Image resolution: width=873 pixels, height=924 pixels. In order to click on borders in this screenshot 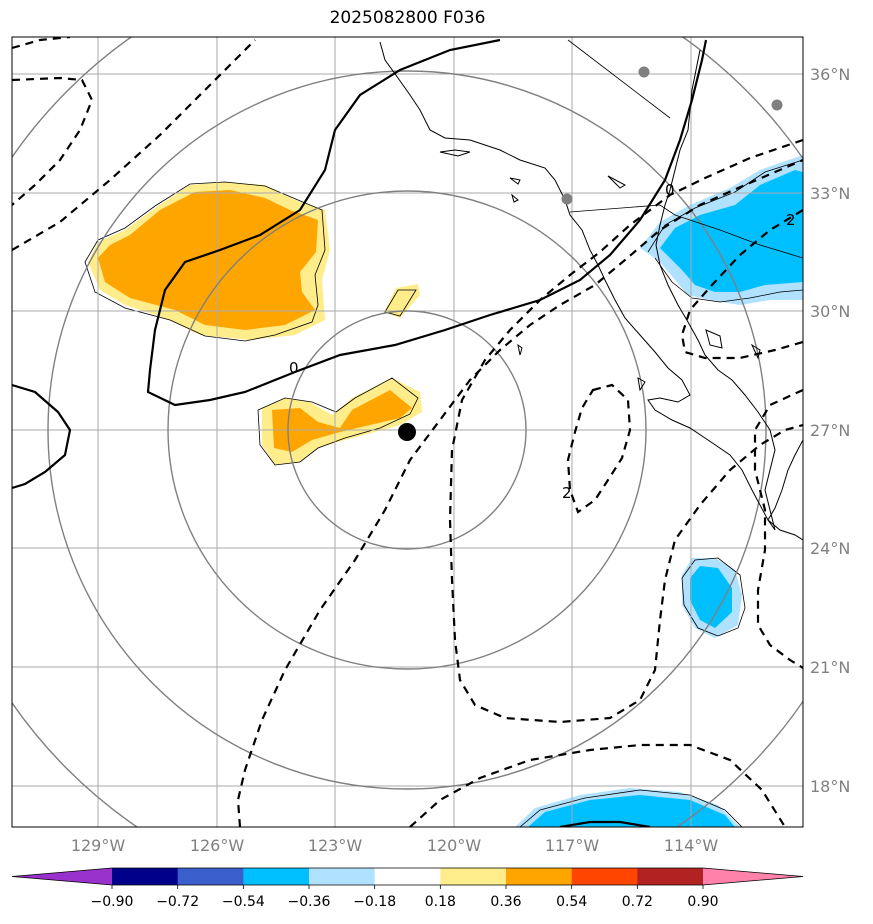, I will do `click(685, 149)`.